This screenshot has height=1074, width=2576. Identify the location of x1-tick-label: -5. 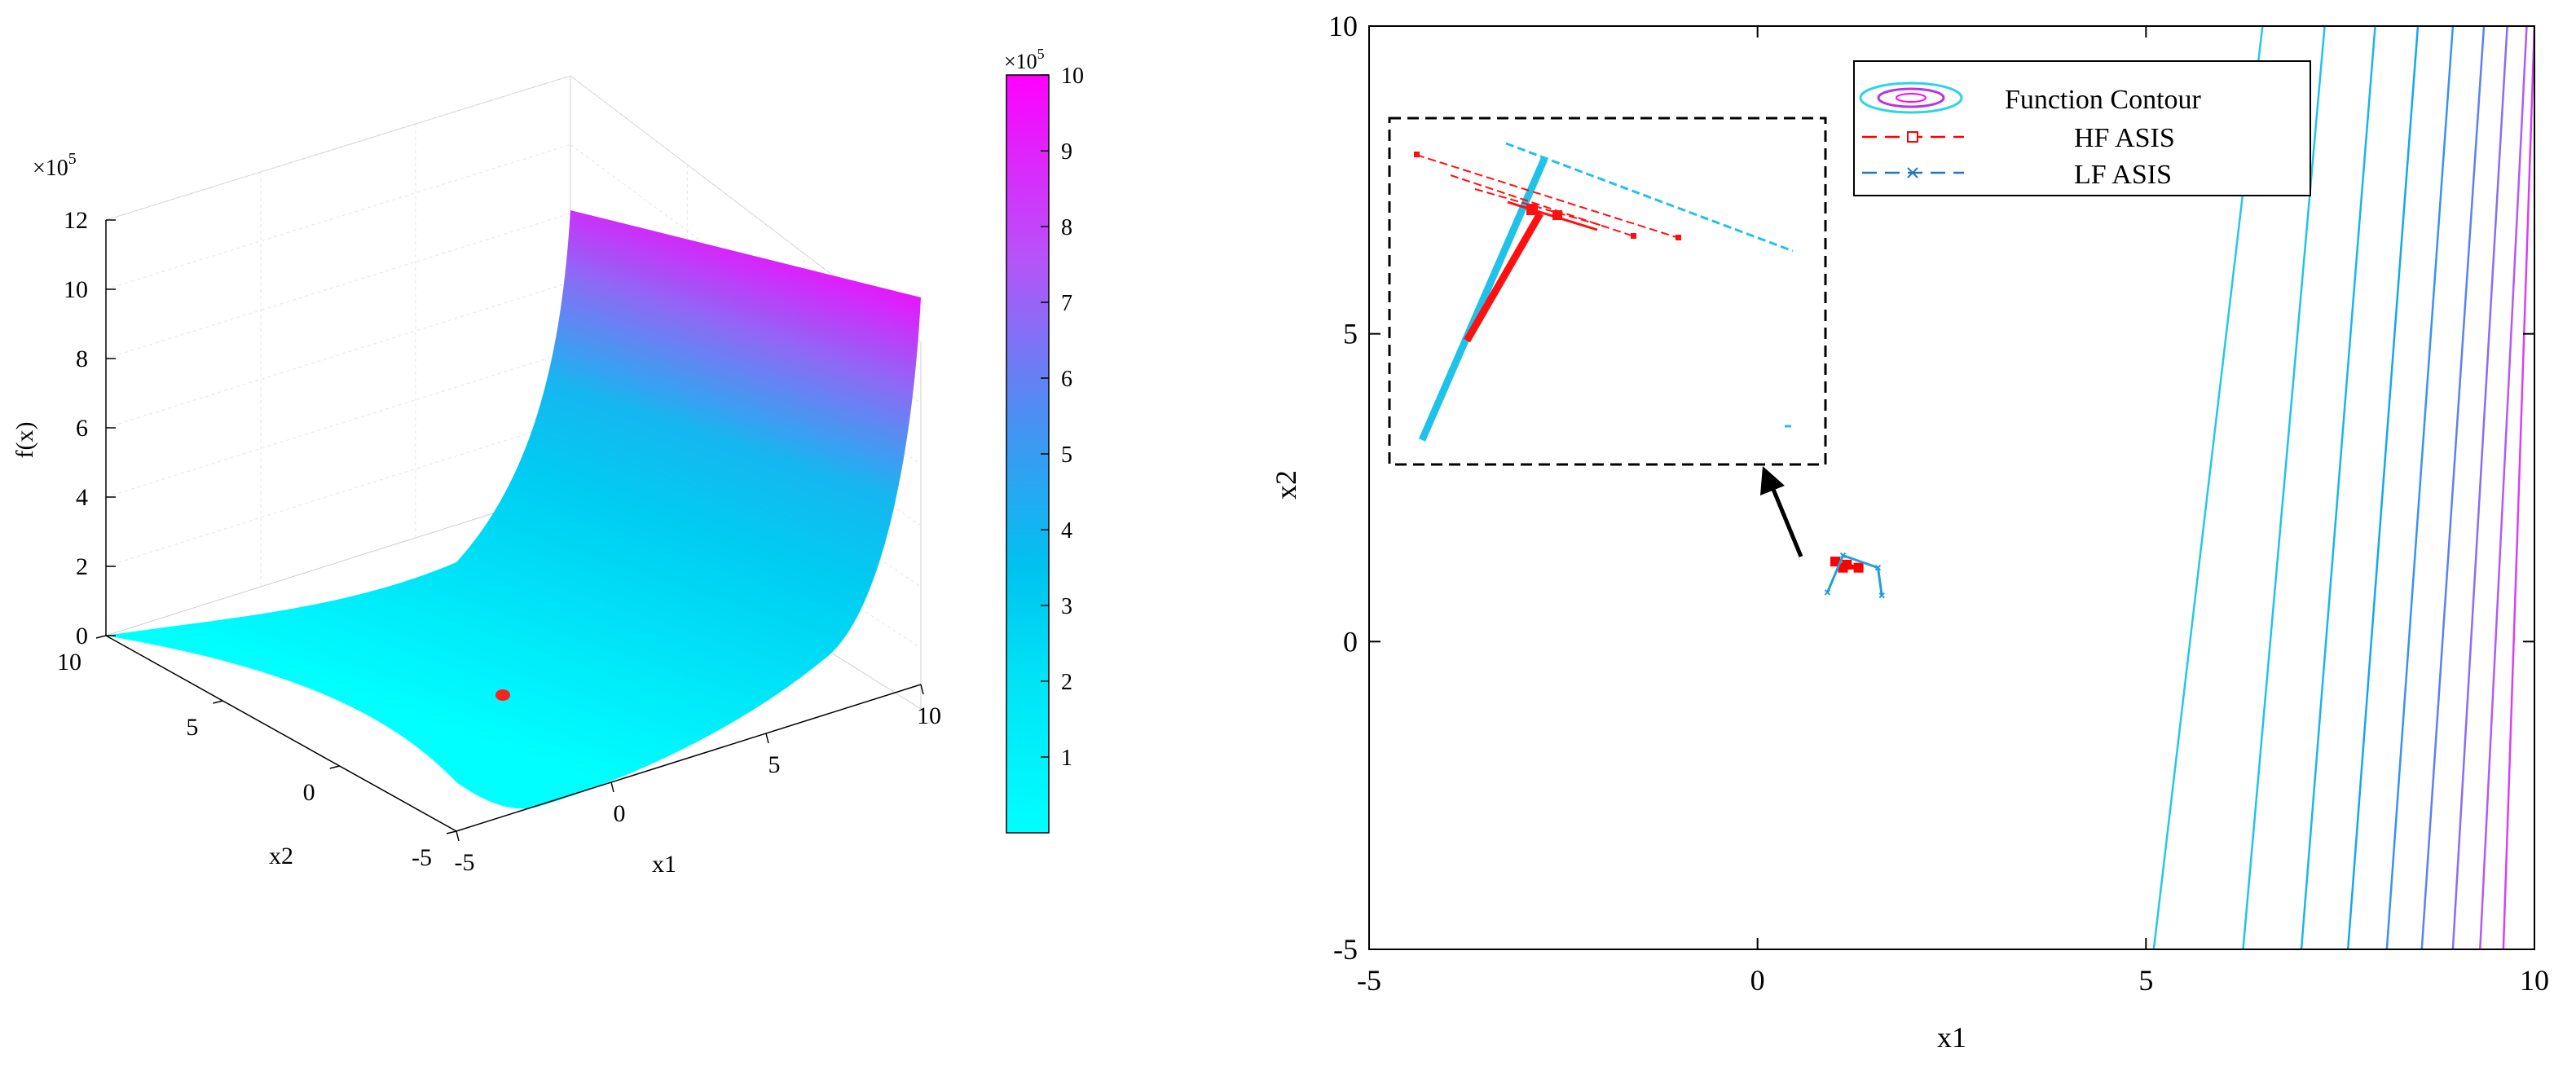
(465, 862).